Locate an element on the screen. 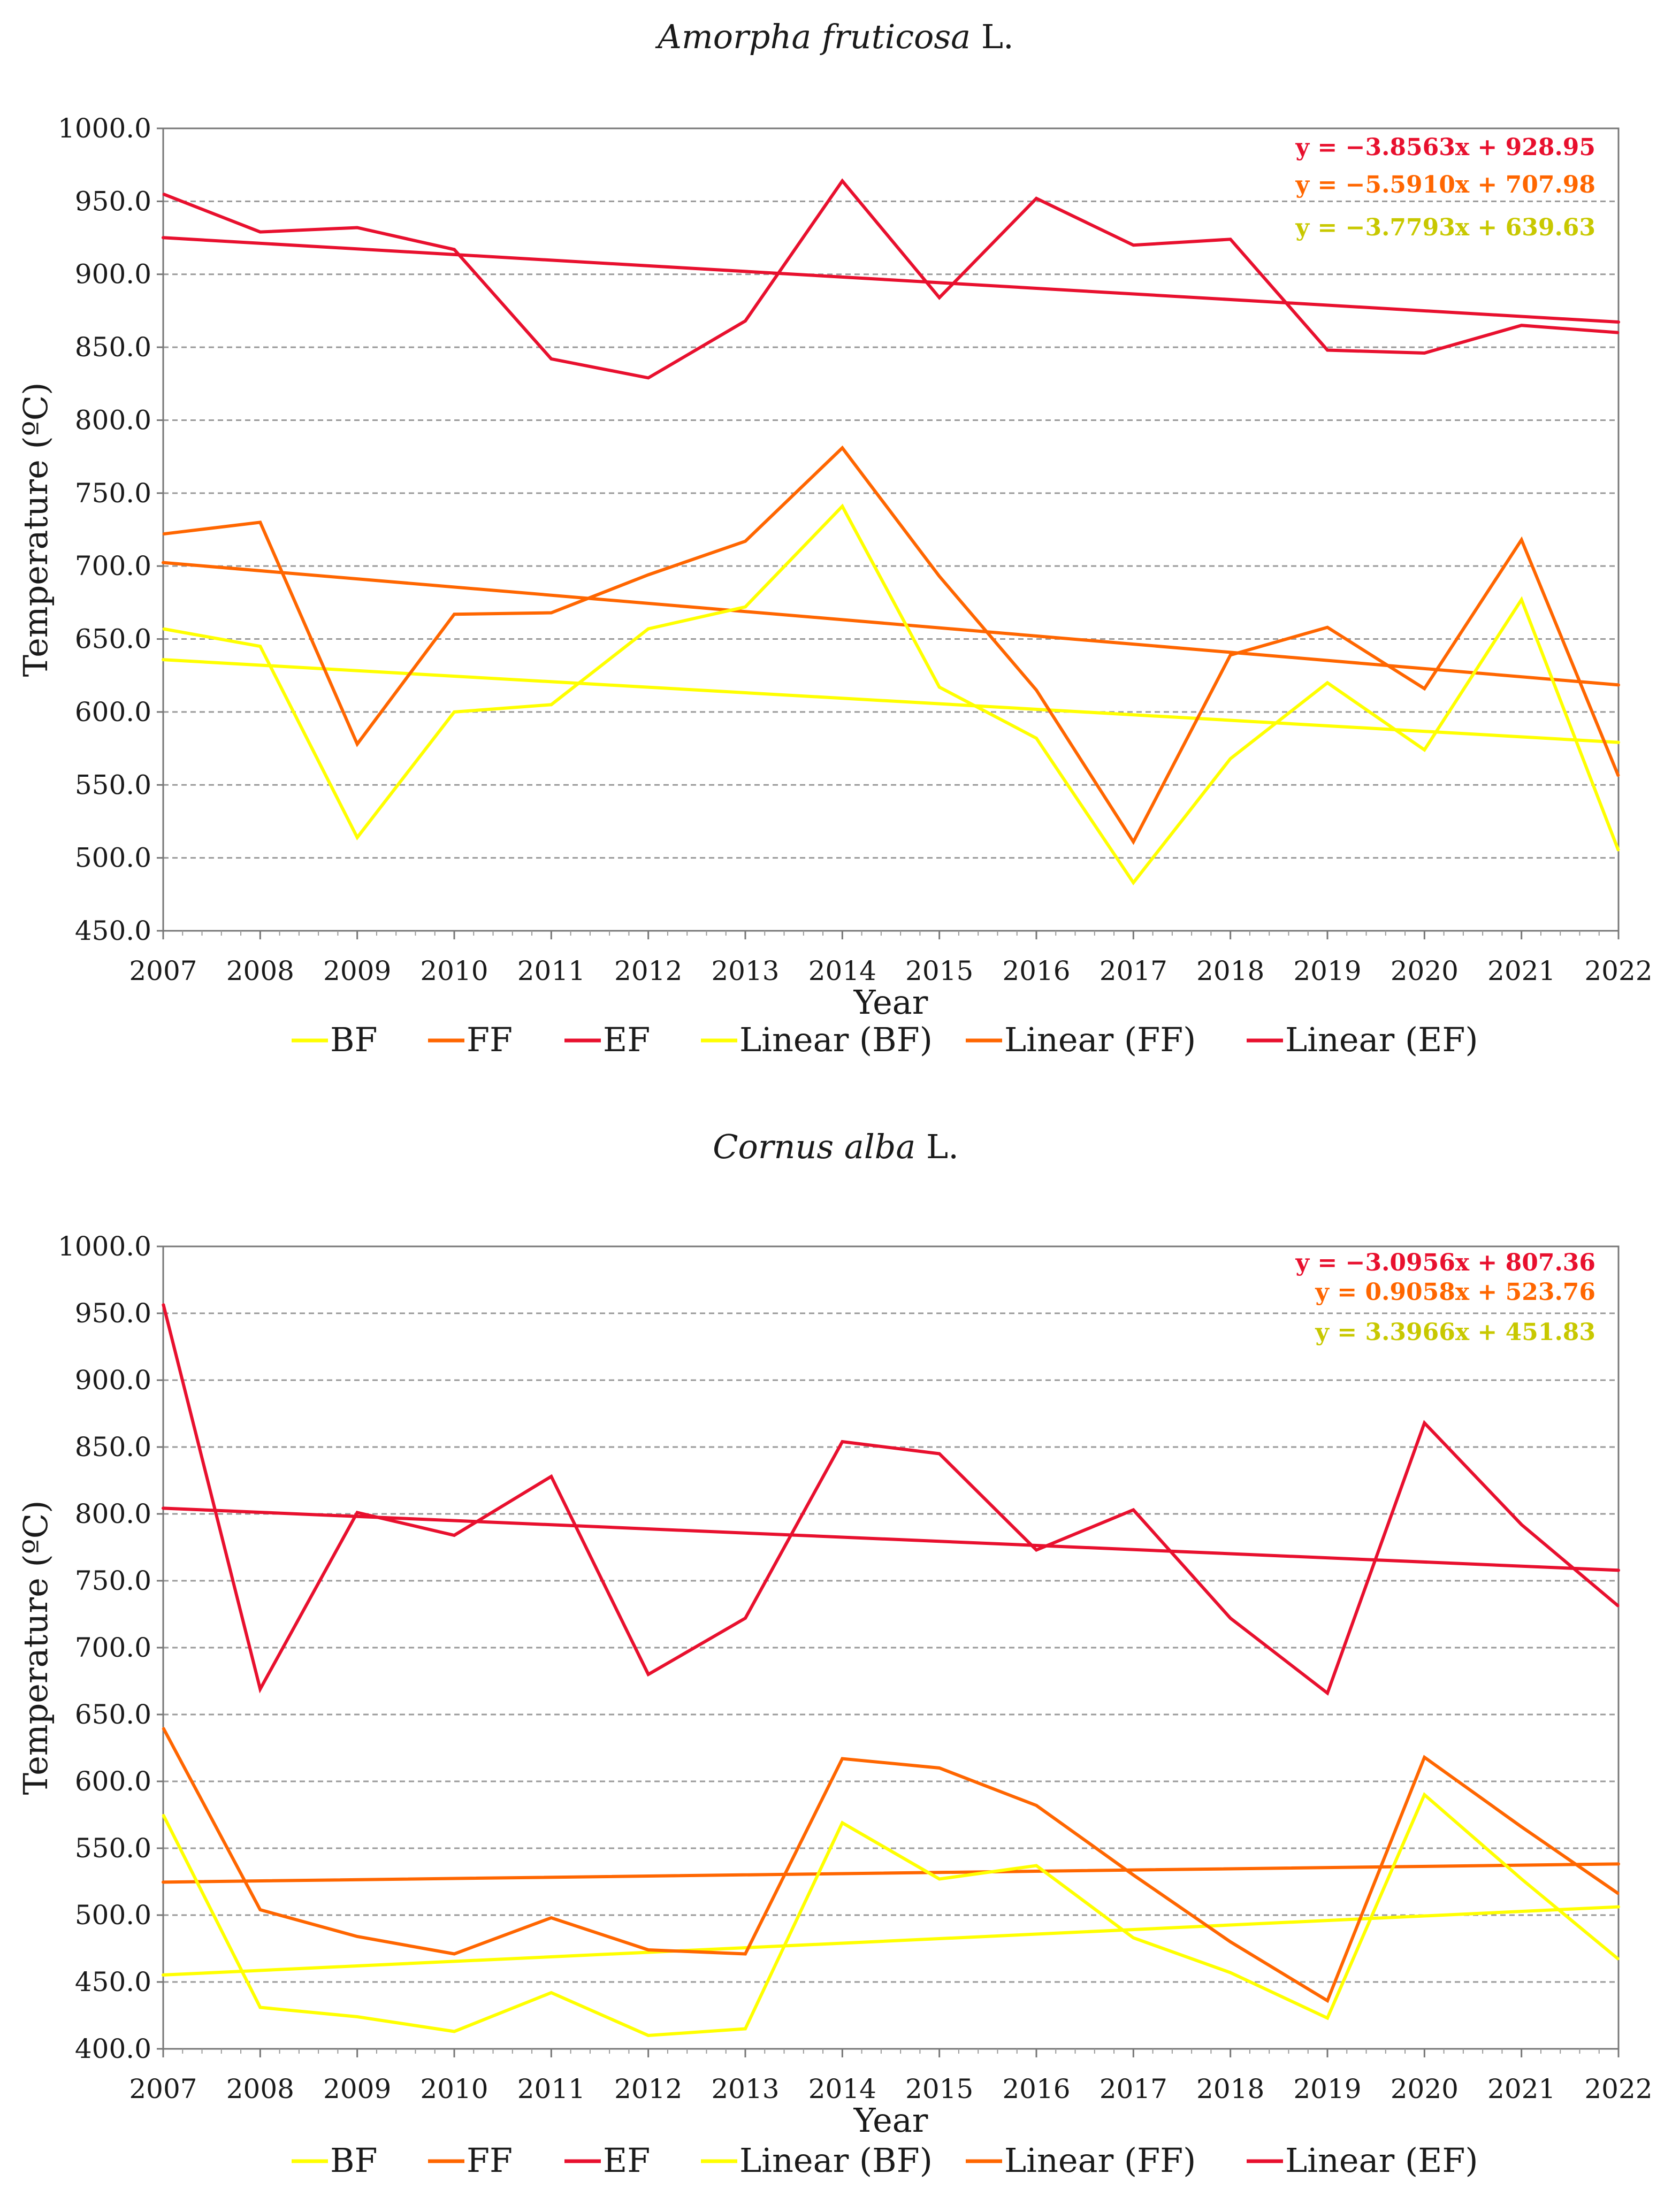 The height and width of the screenshot is (2212, 1672). x-tick-label: 2019 is located at coordinates (1327, 971).